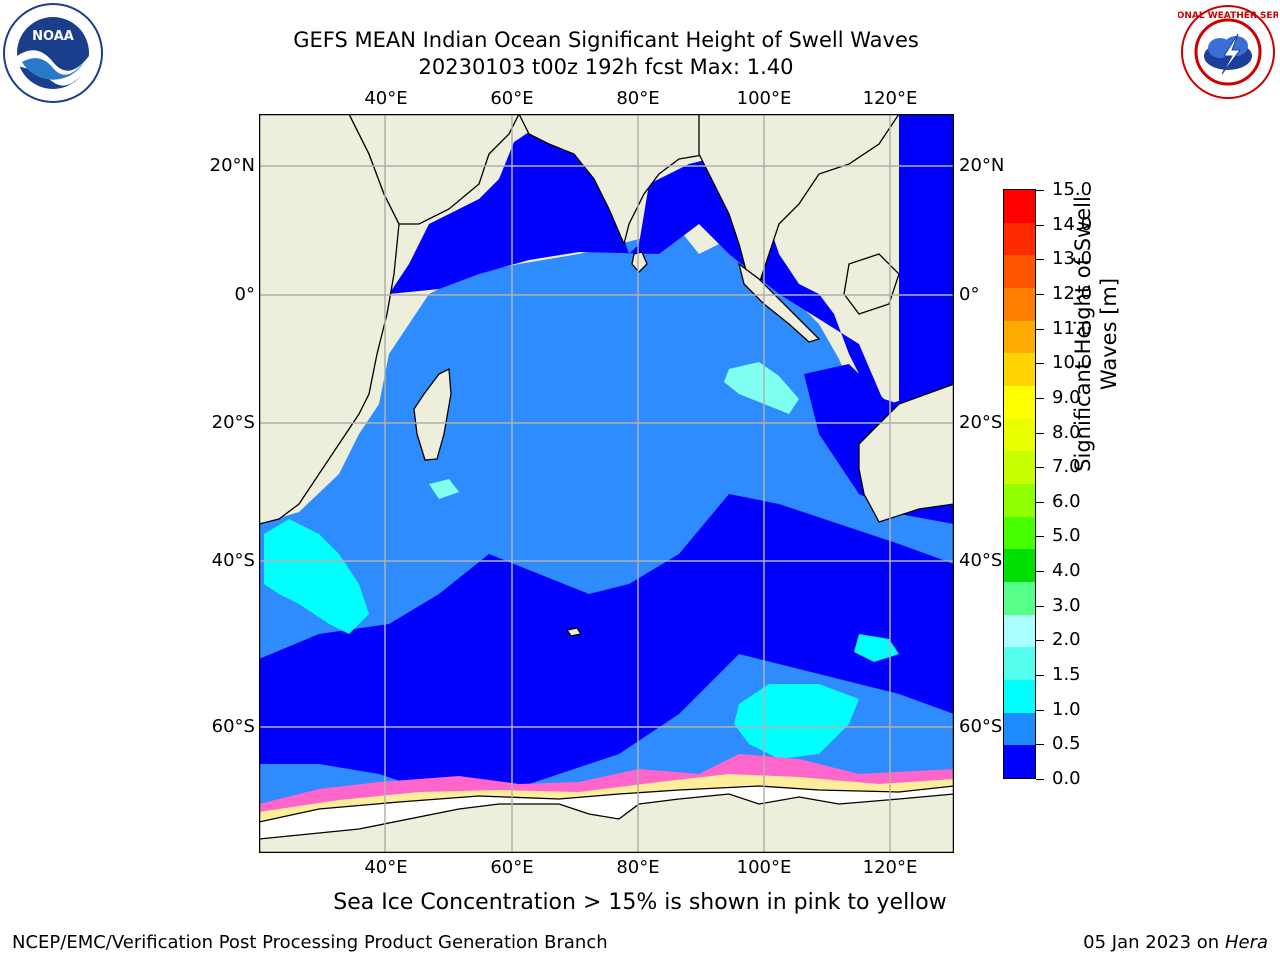  Describe the element at coordinates (969, 294) in the screenshot. I see `lat-label-right-0: 0°` at that location.